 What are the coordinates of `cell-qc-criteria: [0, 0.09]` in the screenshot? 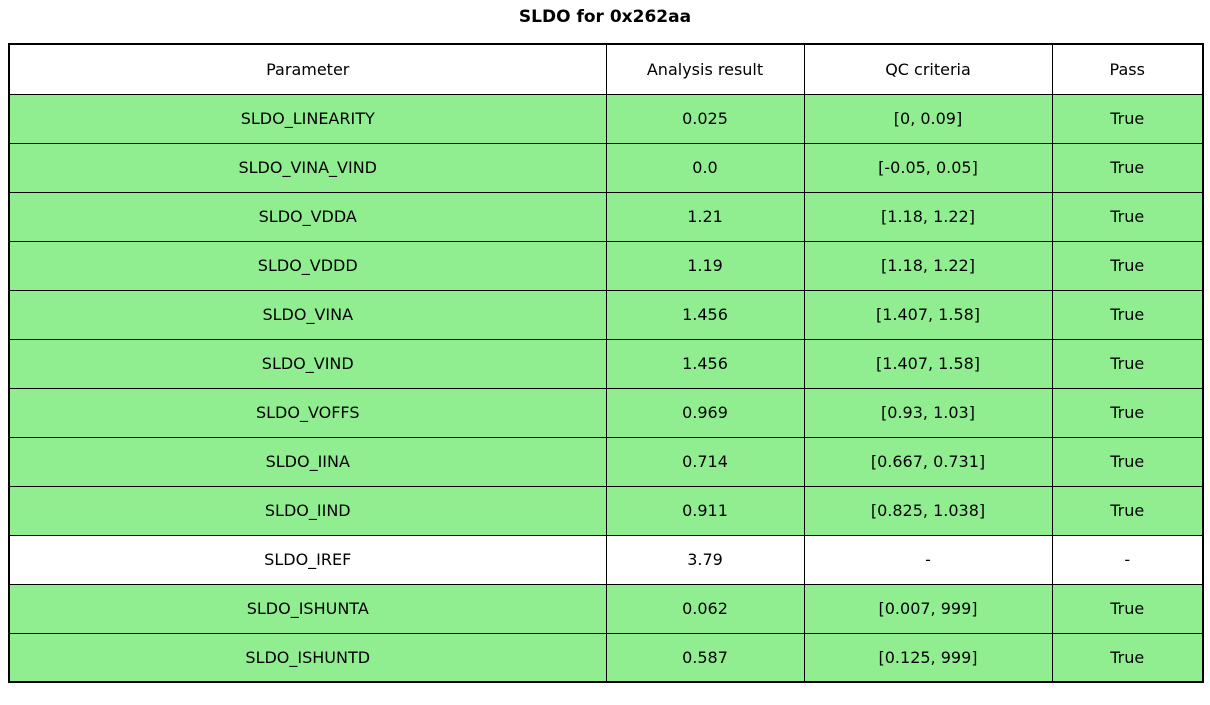 It's located at (928, 118).